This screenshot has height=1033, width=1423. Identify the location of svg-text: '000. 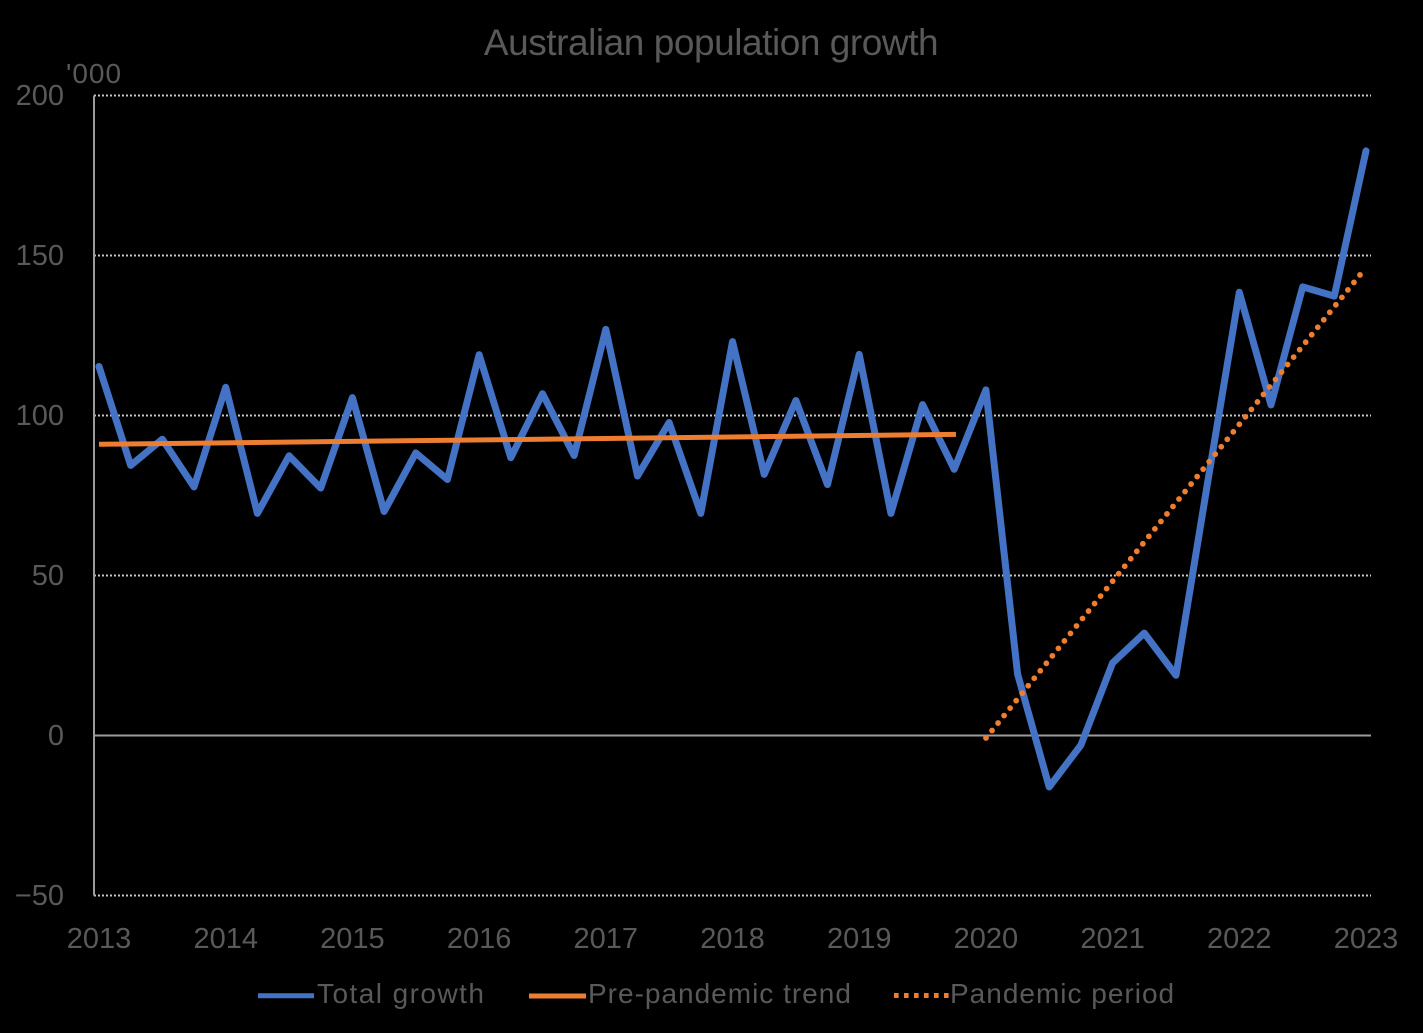
(94, 73).